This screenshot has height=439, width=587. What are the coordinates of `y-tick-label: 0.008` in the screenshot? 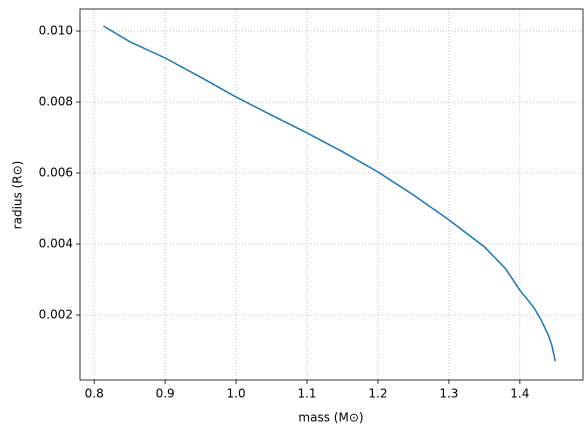 It's located at (56, 102).